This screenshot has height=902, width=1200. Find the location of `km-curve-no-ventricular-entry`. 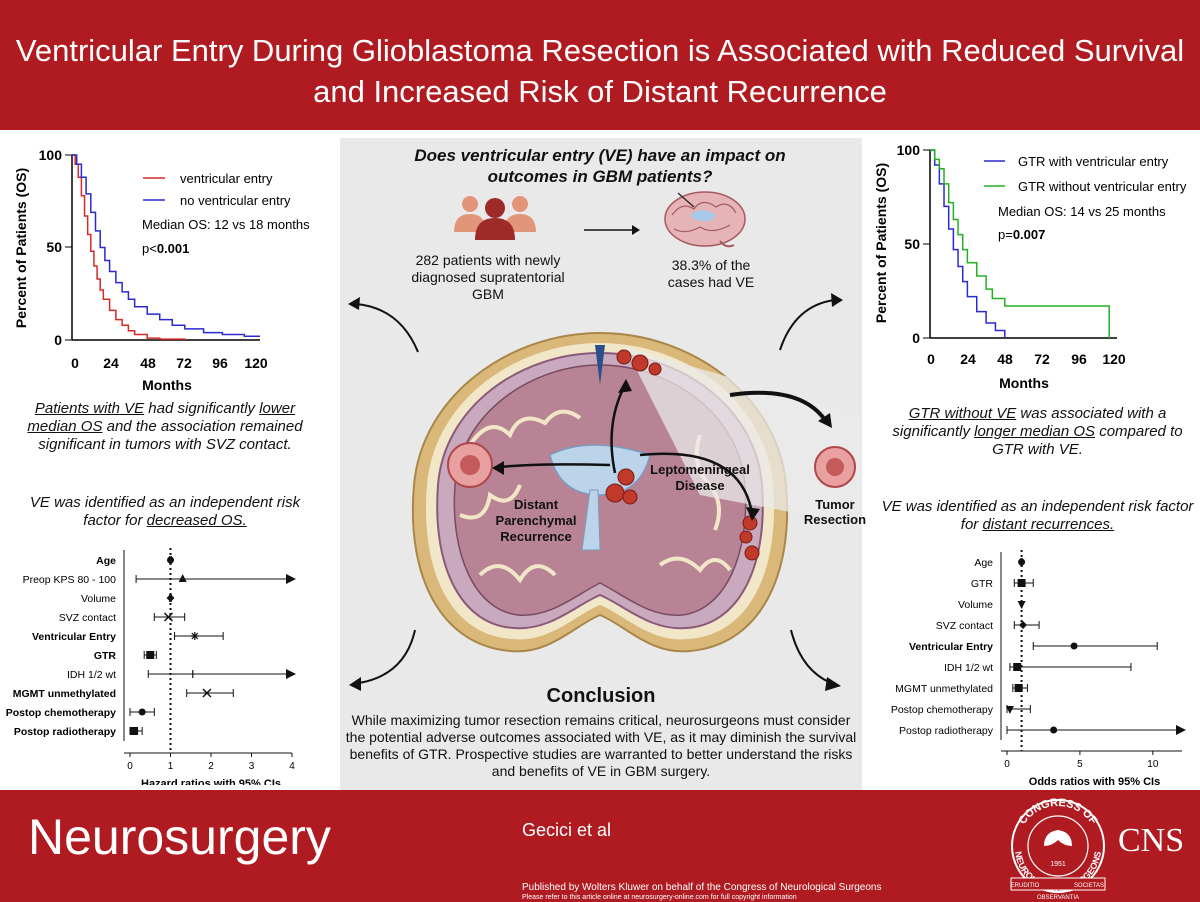

km-curve-no-ventricular-entry is located at coordinates (166, 246).